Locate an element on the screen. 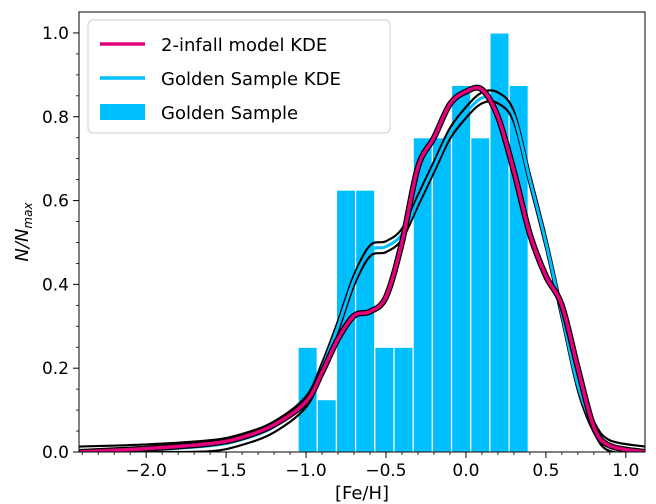  legend-box is located at coordinates (239, 76).